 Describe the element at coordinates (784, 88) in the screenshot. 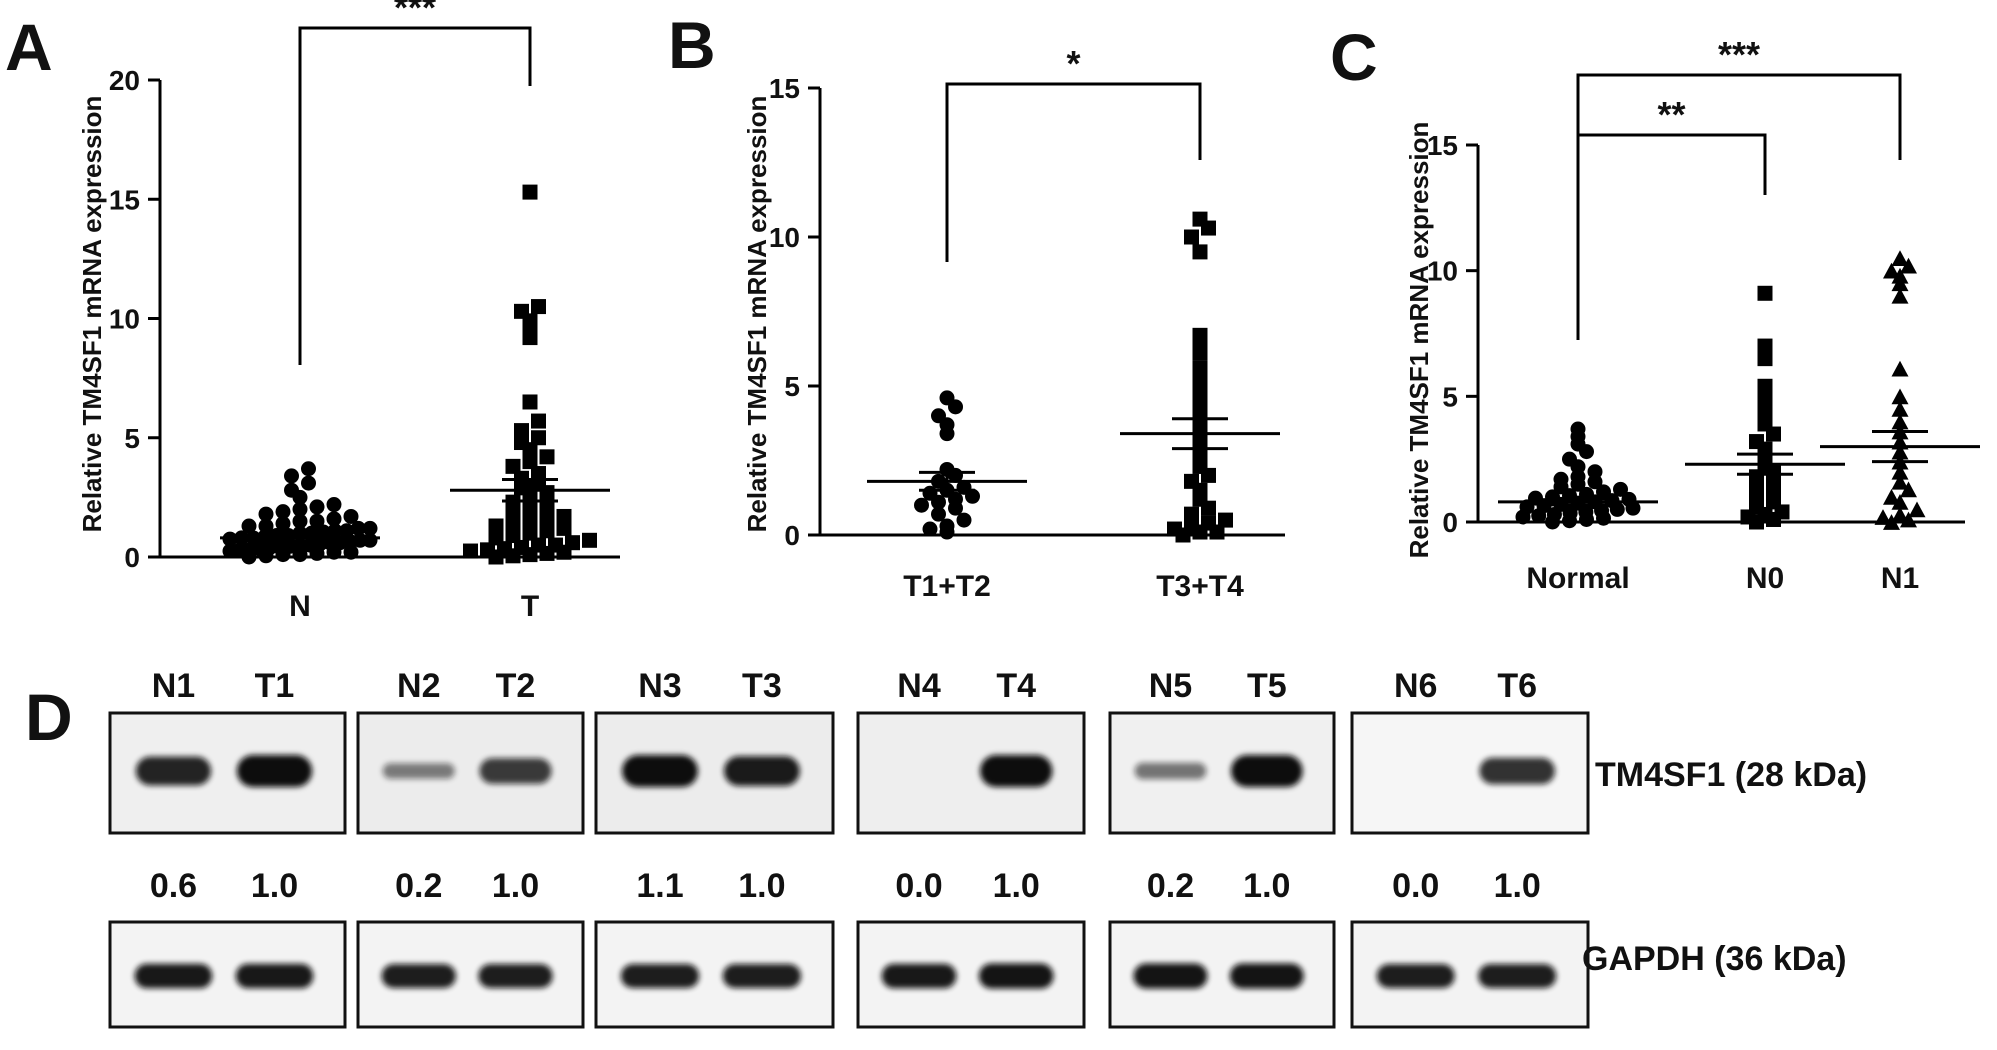

I see `panel-b-y-tick-label: 15` at that location.